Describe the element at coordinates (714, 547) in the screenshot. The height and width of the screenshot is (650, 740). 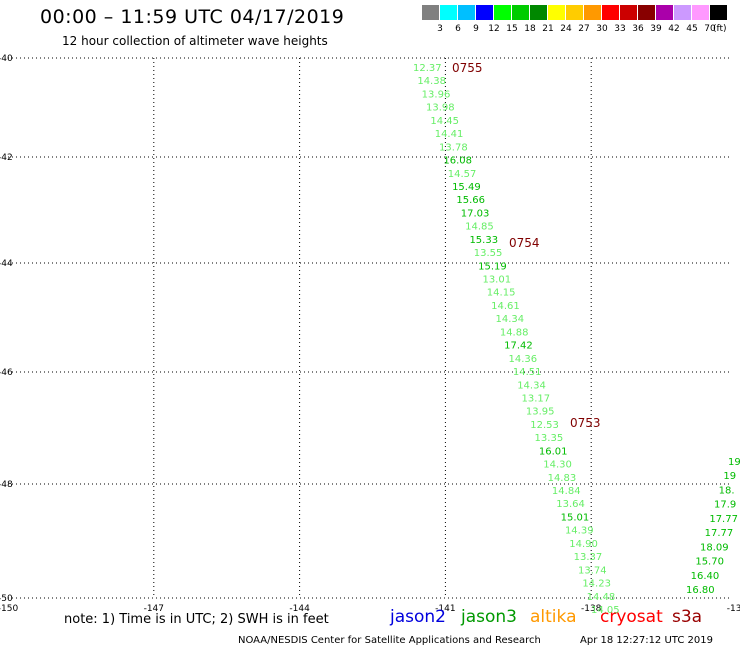
I see `swh-value: 18.09` at that location.